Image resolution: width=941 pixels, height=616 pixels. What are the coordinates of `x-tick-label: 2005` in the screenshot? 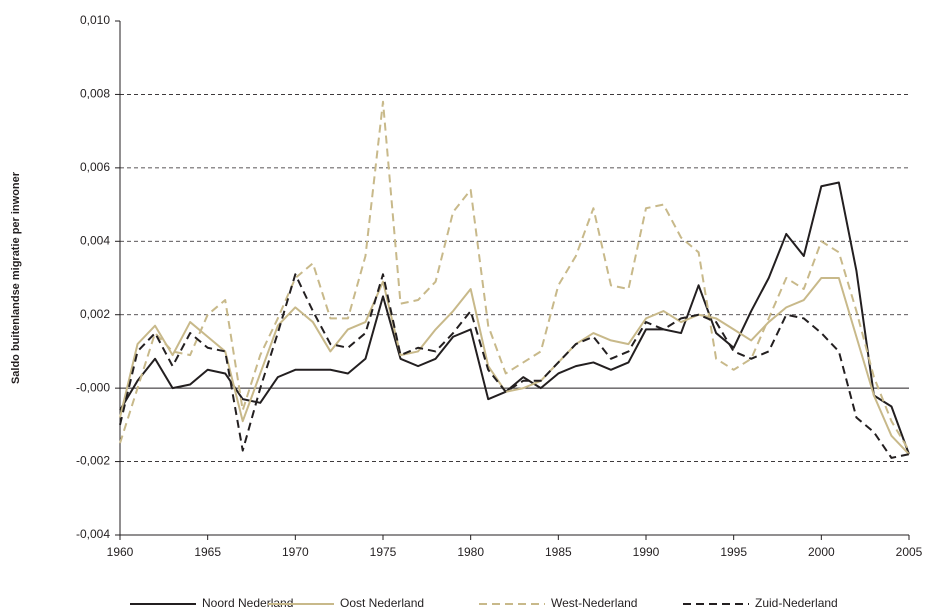 It's located at (909, 552).